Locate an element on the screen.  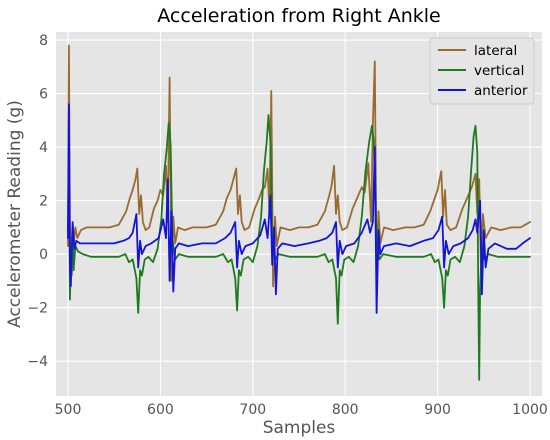
y-tick-label-0: −4 is located at coordinates (37, 362).